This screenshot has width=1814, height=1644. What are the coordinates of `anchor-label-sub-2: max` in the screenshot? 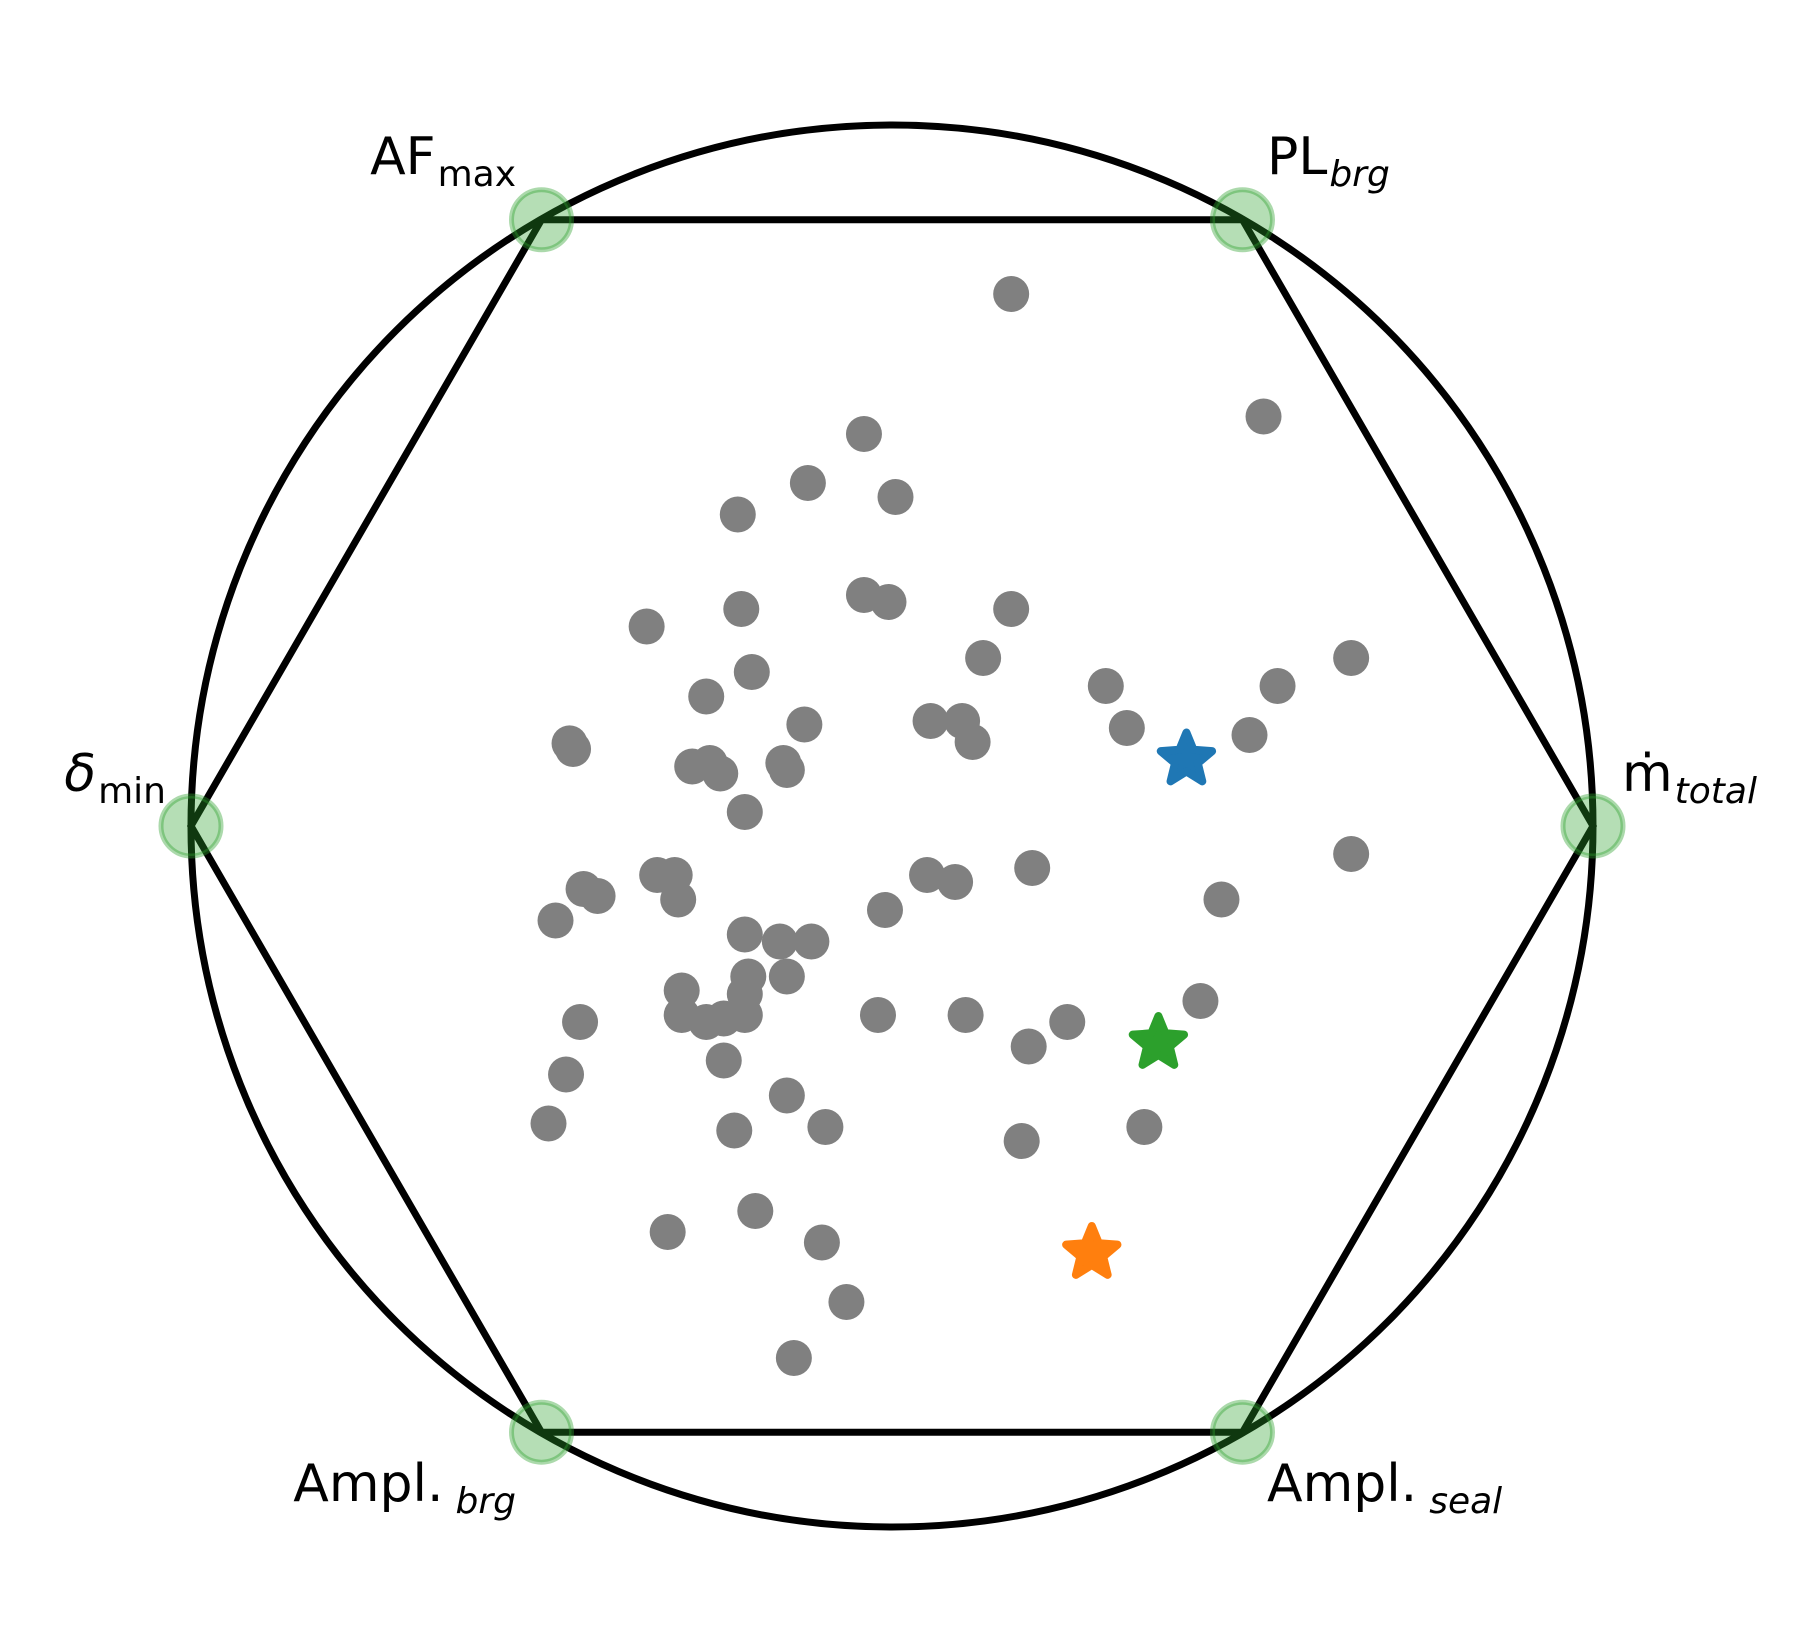 It's located at (477, 174).